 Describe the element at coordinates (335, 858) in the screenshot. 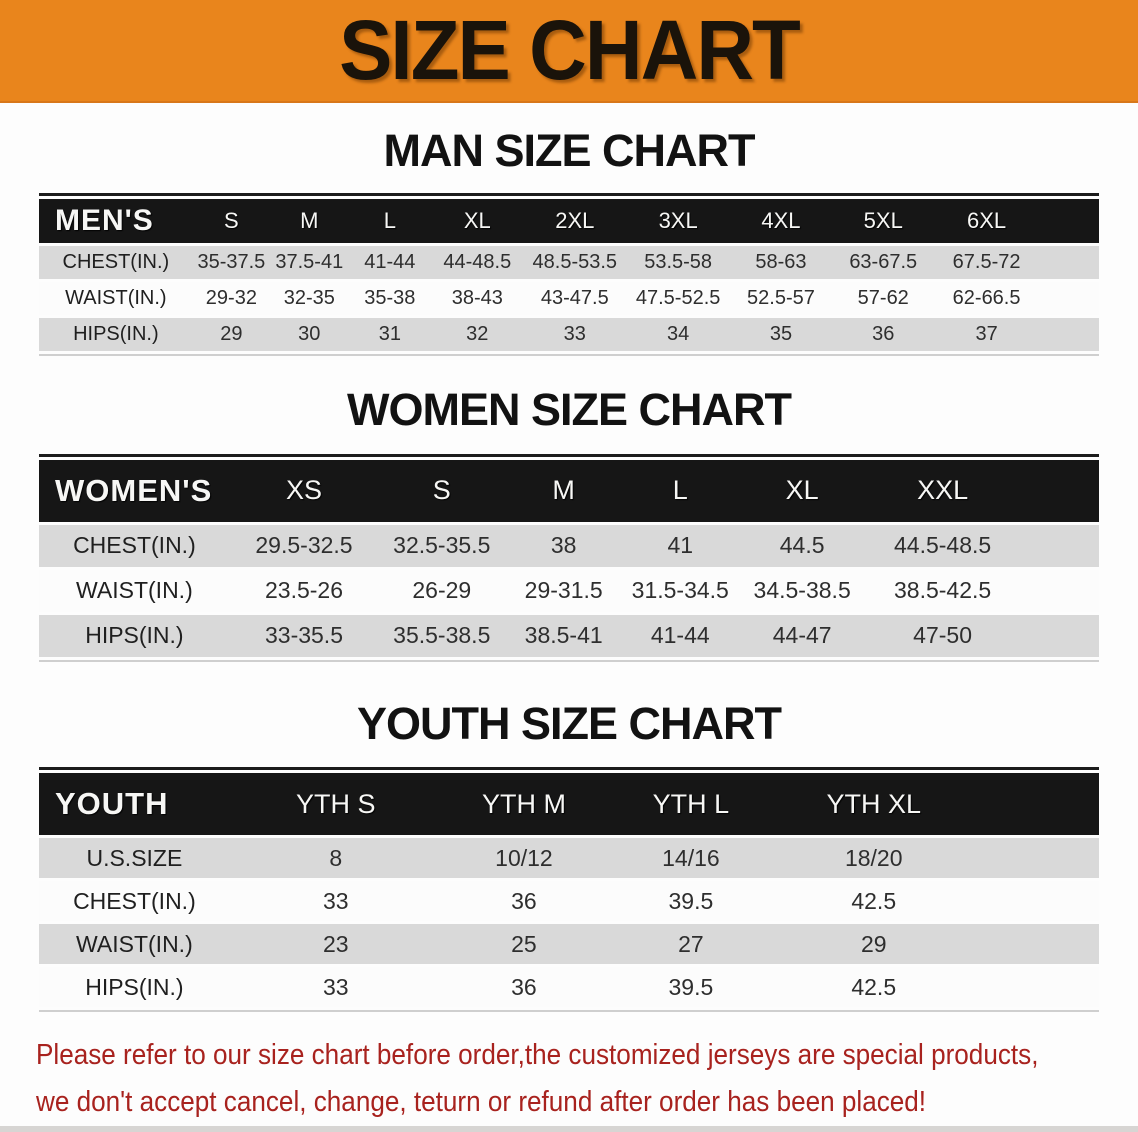

I see `size-value: 8` at that location.